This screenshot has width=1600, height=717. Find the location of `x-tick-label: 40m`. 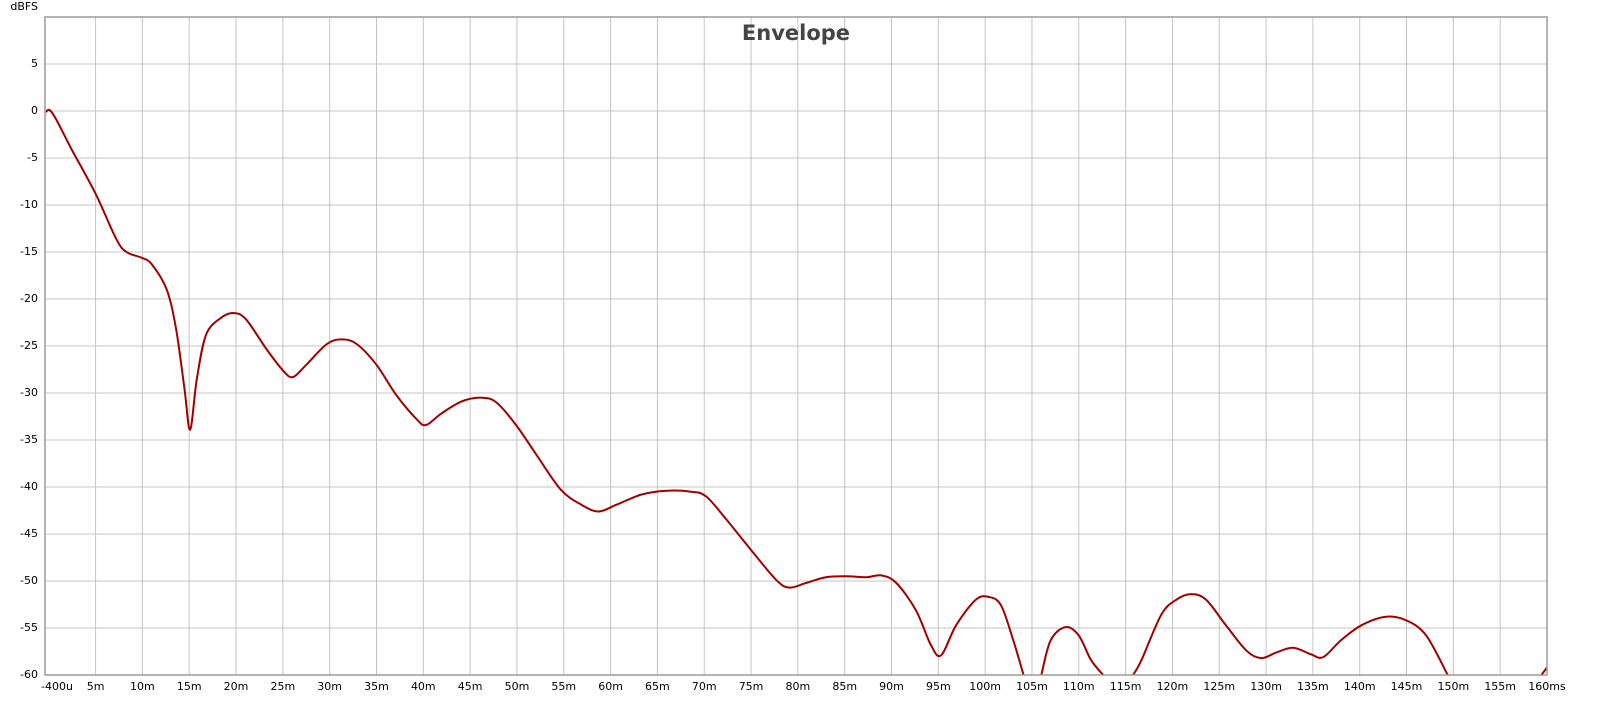

x-tick-label: 40m is located at coordinates (423, 686).